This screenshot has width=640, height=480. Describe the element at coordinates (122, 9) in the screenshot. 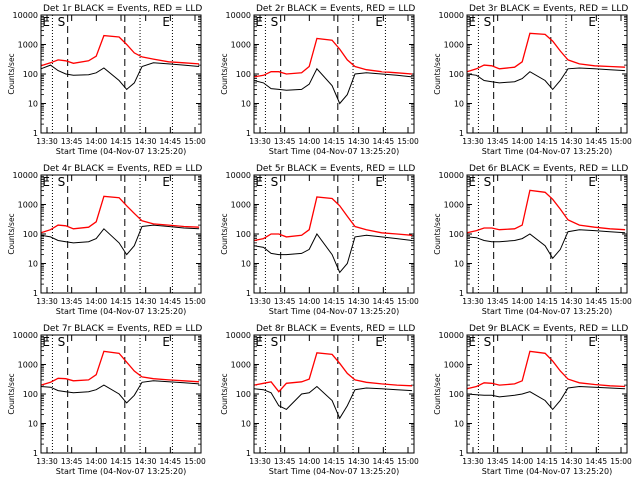

I see `panel-title: Det 1r BLACK = Events, RED = LLD` at that location.